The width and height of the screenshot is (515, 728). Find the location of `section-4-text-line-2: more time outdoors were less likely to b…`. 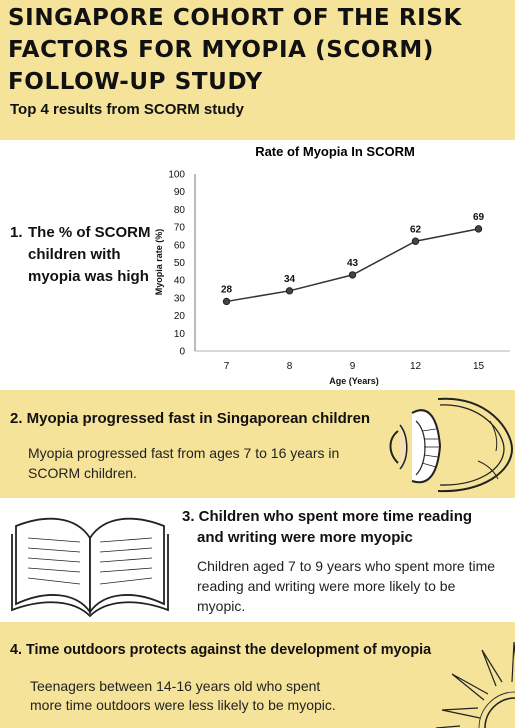

section-4-text-line-2: more time outdoors were less likely to b… is located at coordinates (183, 705).